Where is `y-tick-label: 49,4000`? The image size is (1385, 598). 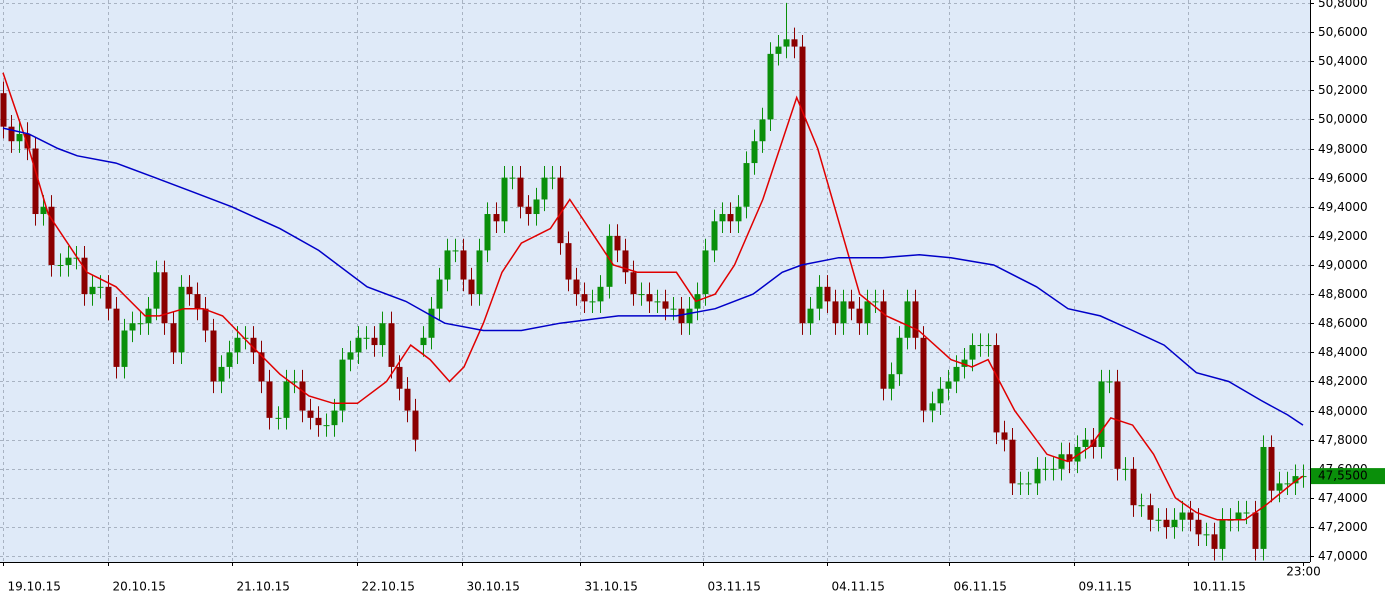
y-tick-label: 49,4000 is located at coordinates (1343, 207).